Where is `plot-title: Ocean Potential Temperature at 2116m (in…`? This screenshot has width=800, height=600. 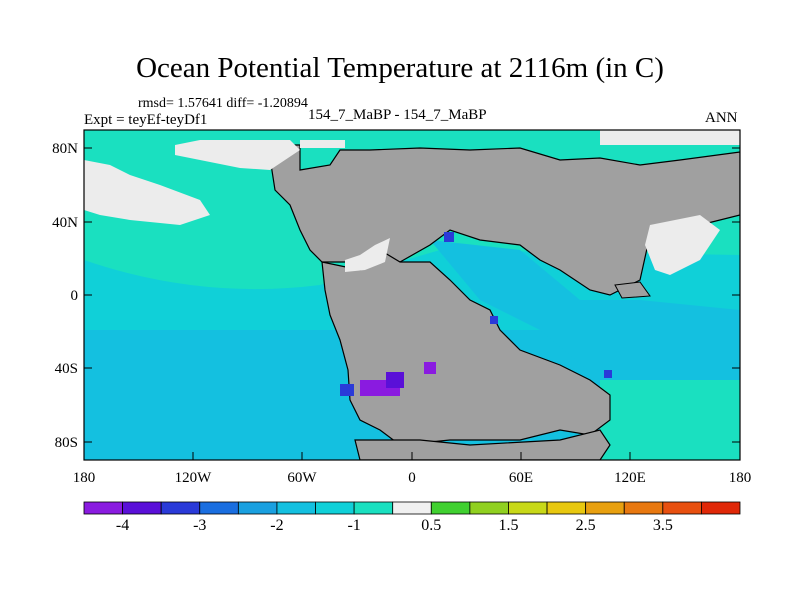 plot-title: Ocean Potential Temperature at 2116m (in… is located at coordinates (400, 68).